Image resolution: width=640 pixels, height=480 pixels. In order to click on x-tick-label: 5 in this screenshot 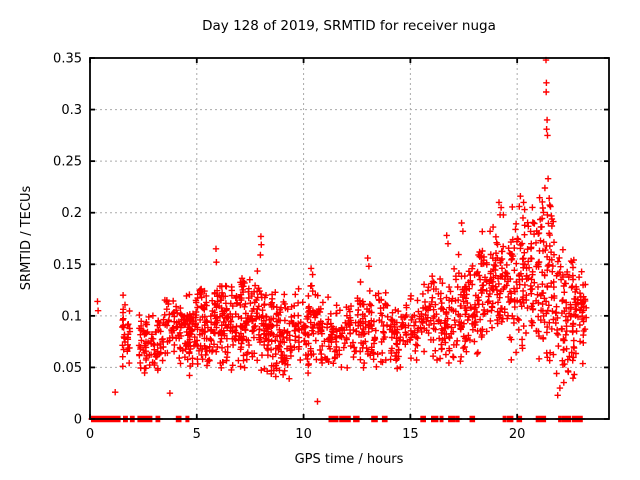, I will do `click(197, 434)`.